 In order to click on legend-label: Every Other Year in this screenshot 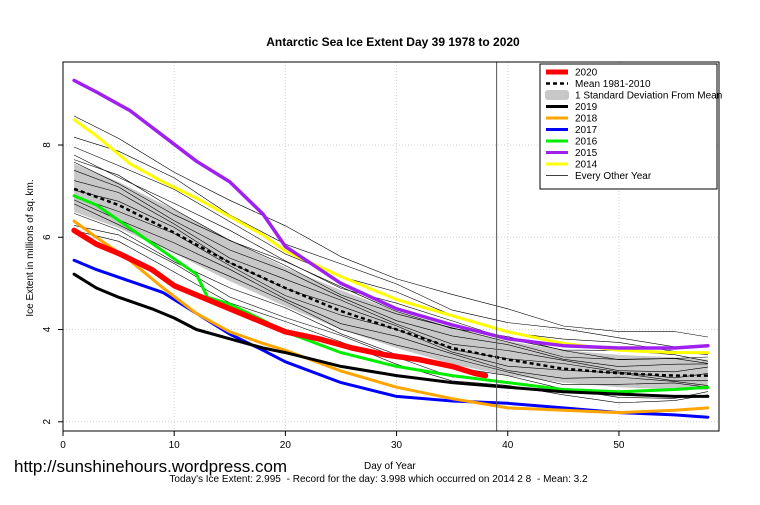, I will do `click(613, 176)`.